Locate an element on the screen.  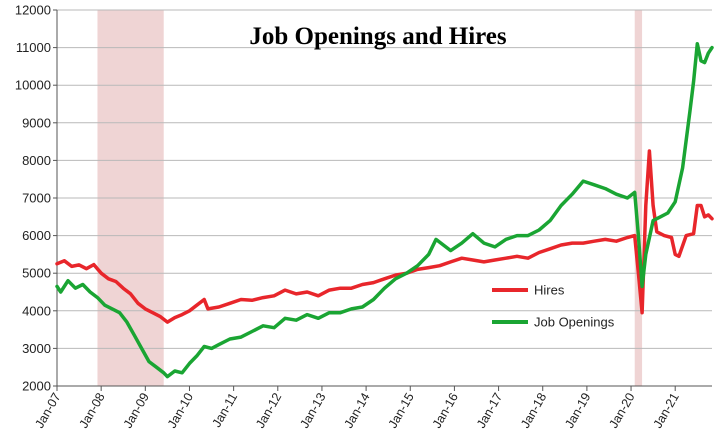
legend-label-job-openings: Job Openings is located at coordinates (574, 322).